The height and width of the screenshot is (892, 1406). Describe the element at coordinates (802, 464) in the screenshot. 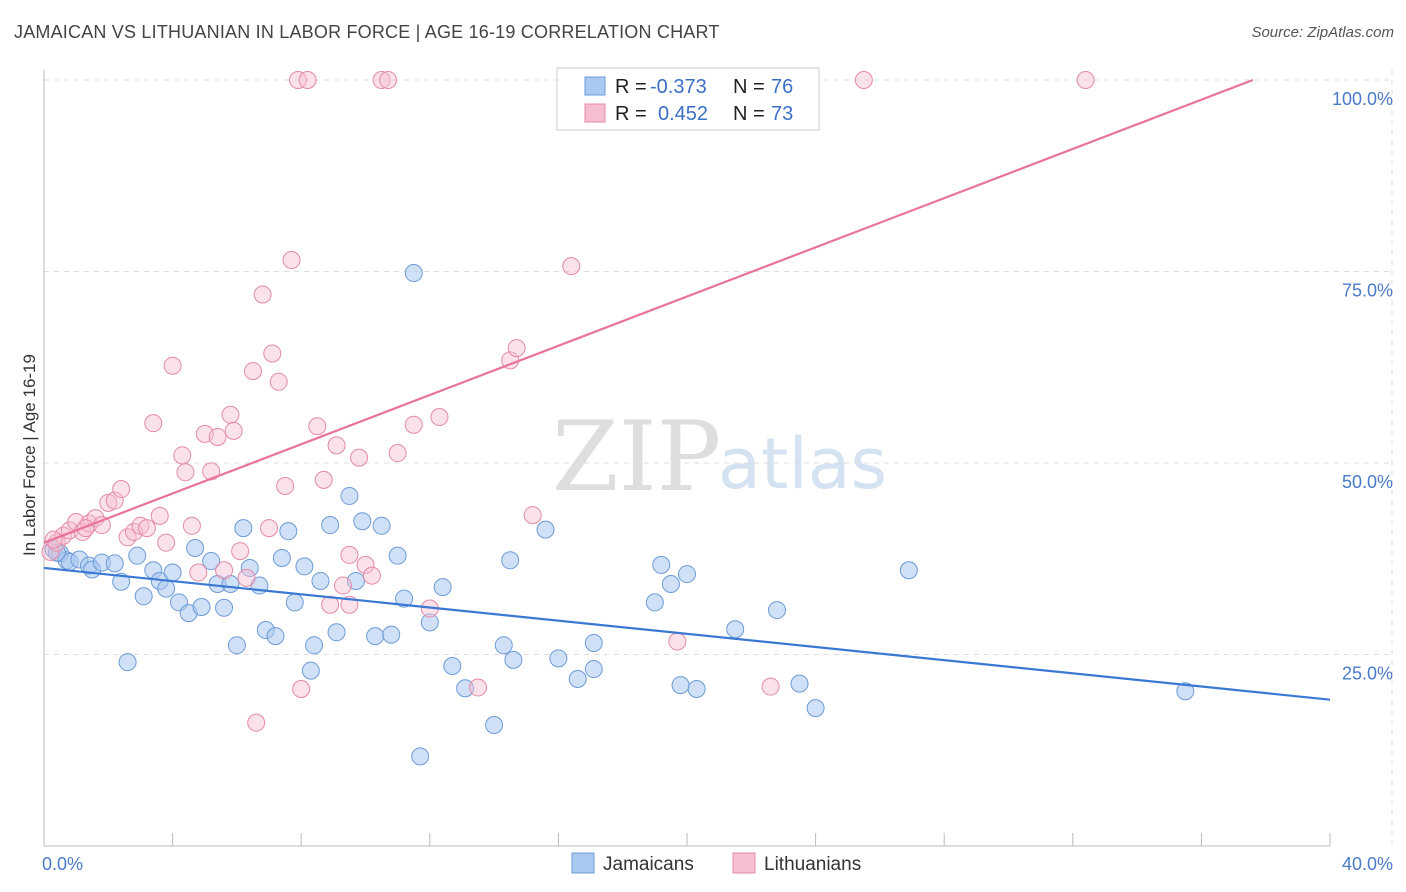

I see `watermark-atlas: atlas` at that location.